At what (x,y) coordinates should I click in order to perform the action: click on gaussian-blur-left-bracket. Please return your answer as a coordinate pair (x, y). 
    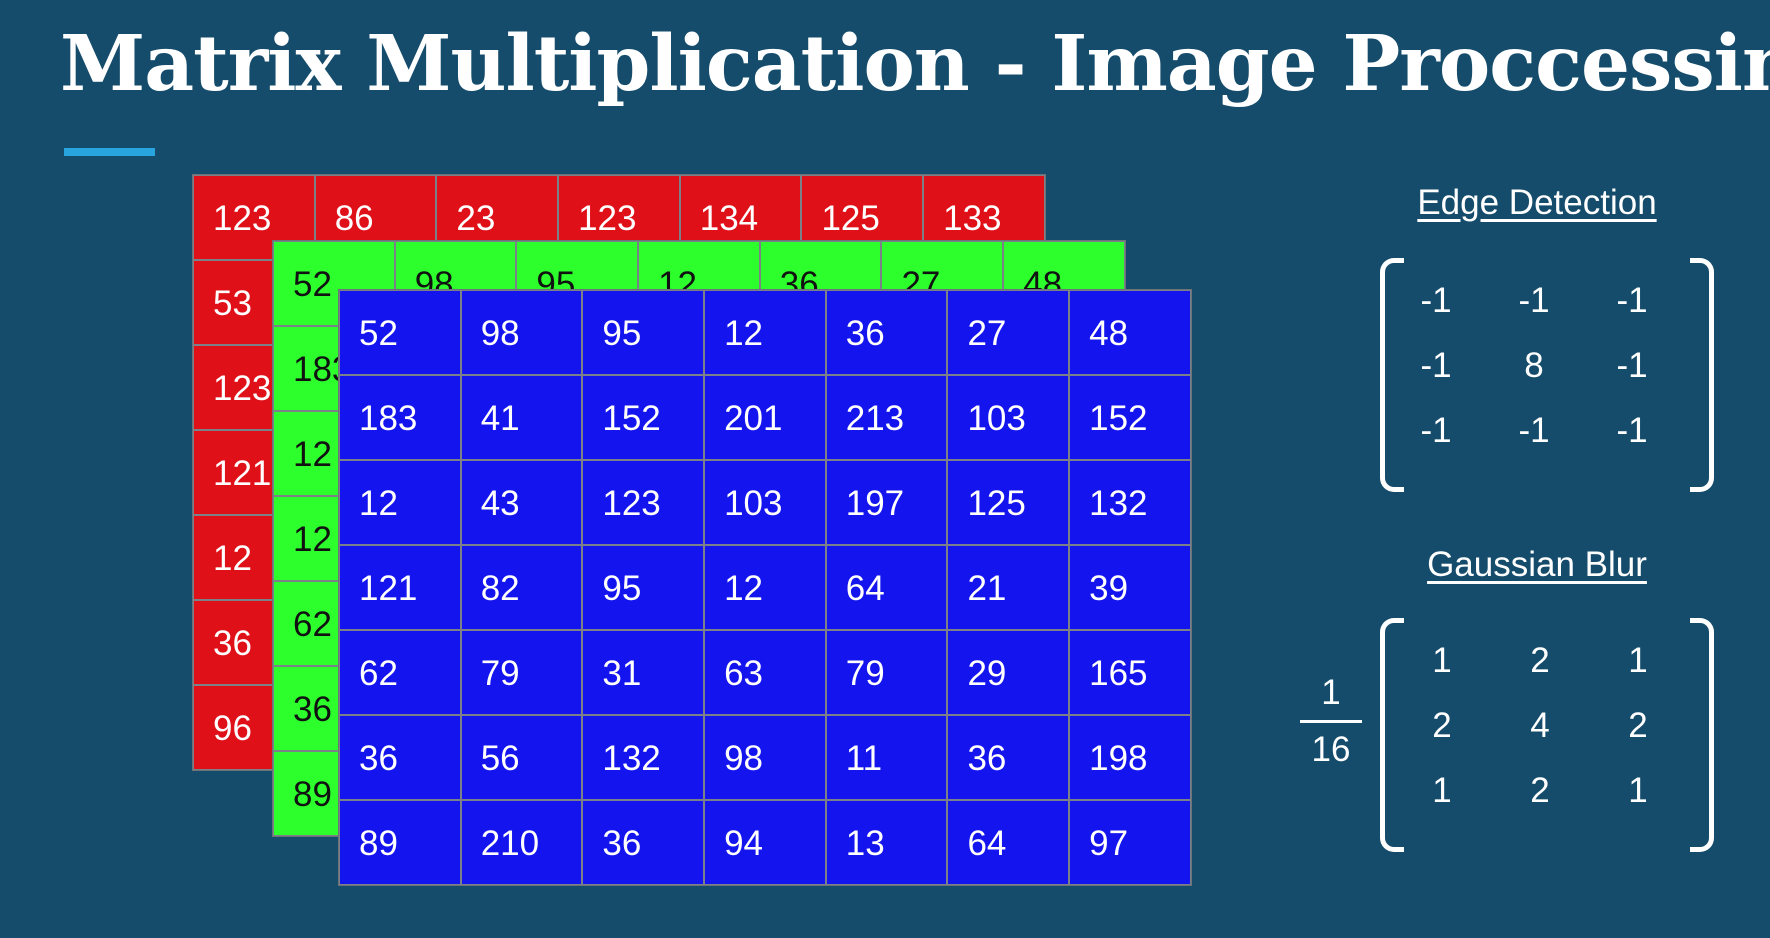
    Looking at the image, I should click on (1392, 735).